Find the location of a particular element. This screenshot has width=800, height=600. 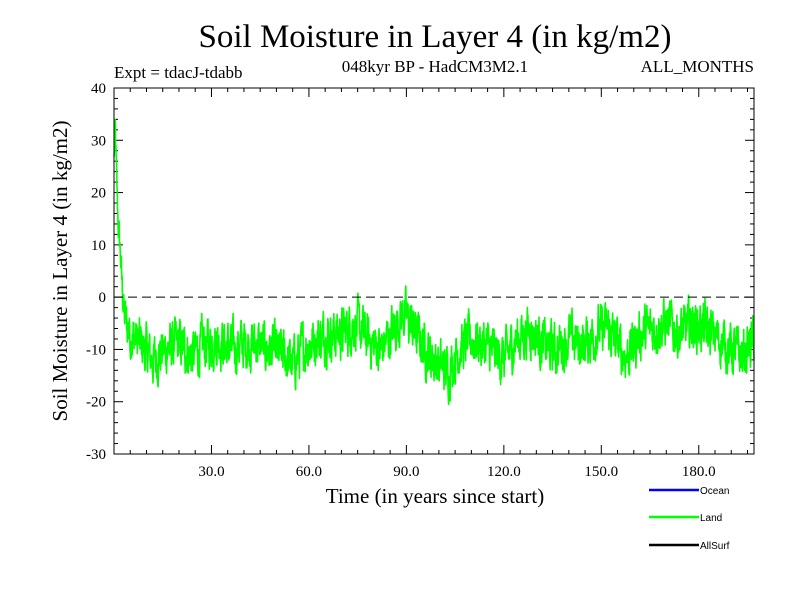

y-tick-label: 30 is located at coordinates (98, 141).